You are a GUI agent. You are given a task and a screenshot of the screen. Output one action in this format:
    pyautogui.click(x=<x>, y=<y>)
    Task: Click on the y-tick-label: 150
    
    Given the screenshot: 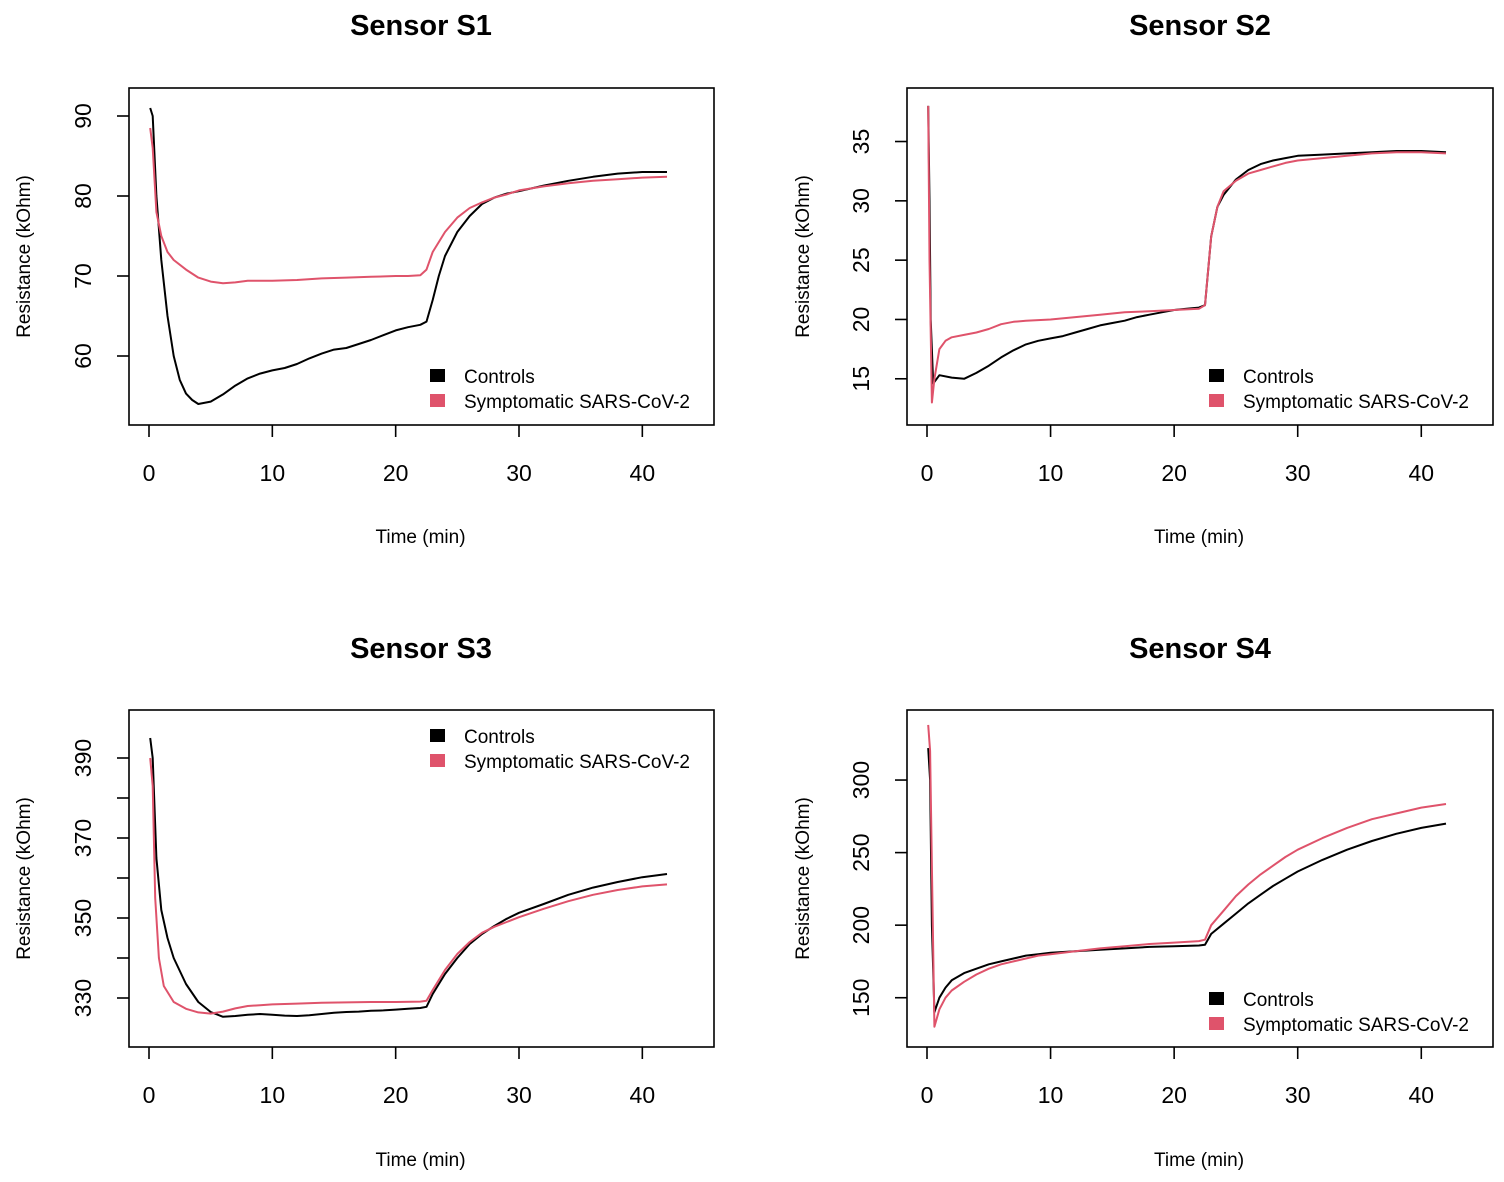 What is the action you would take?
    pyautogui.click(x=861, y=998)
    